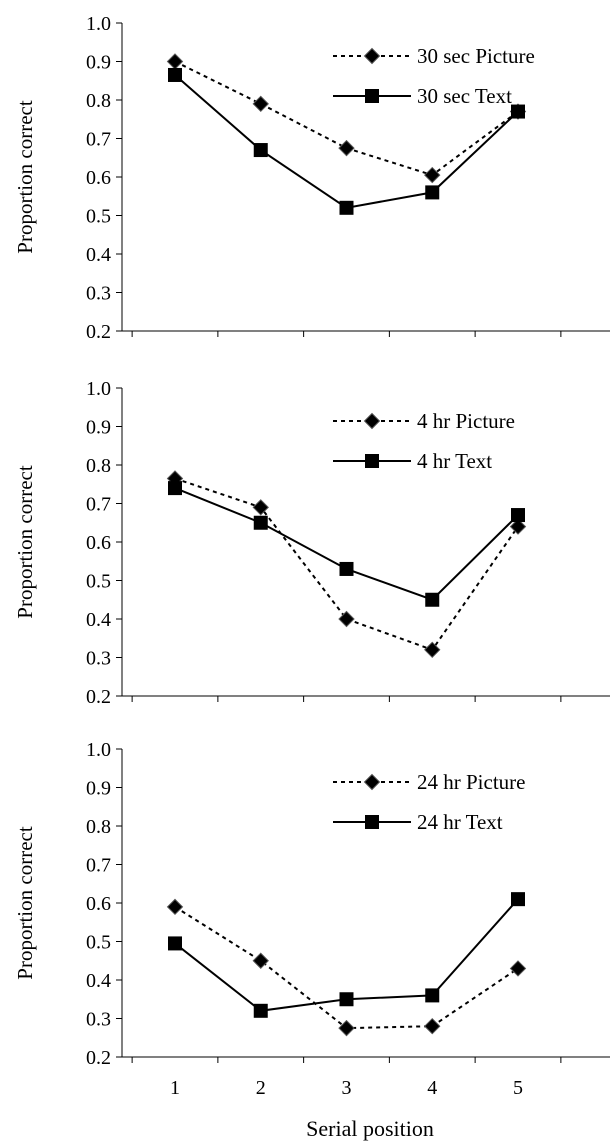 This screenshot has width=610, height=1143. Describe the element at coordinates (460, 822) in the screenshot. I see `legend-label: 24 hr Text` at that location.